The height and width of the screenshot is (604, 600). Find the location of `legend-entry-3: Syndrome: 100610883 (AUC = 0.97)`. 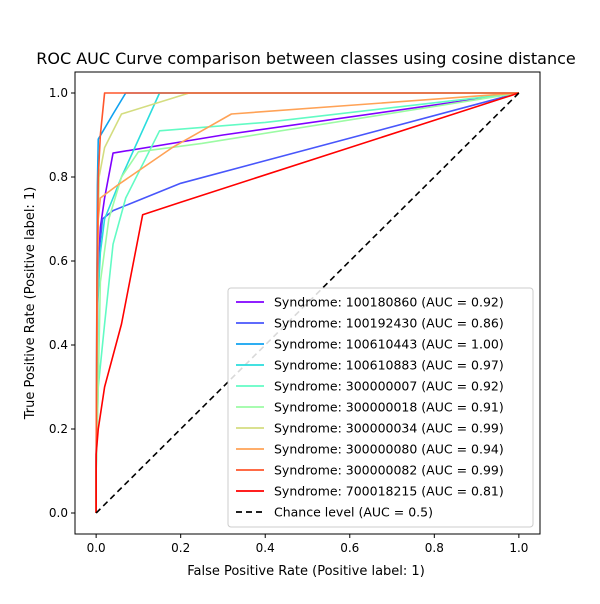

legend-entry-3: Syndrome: 100610883 (AUC = 0.97) is located at coordinates (389, 365).